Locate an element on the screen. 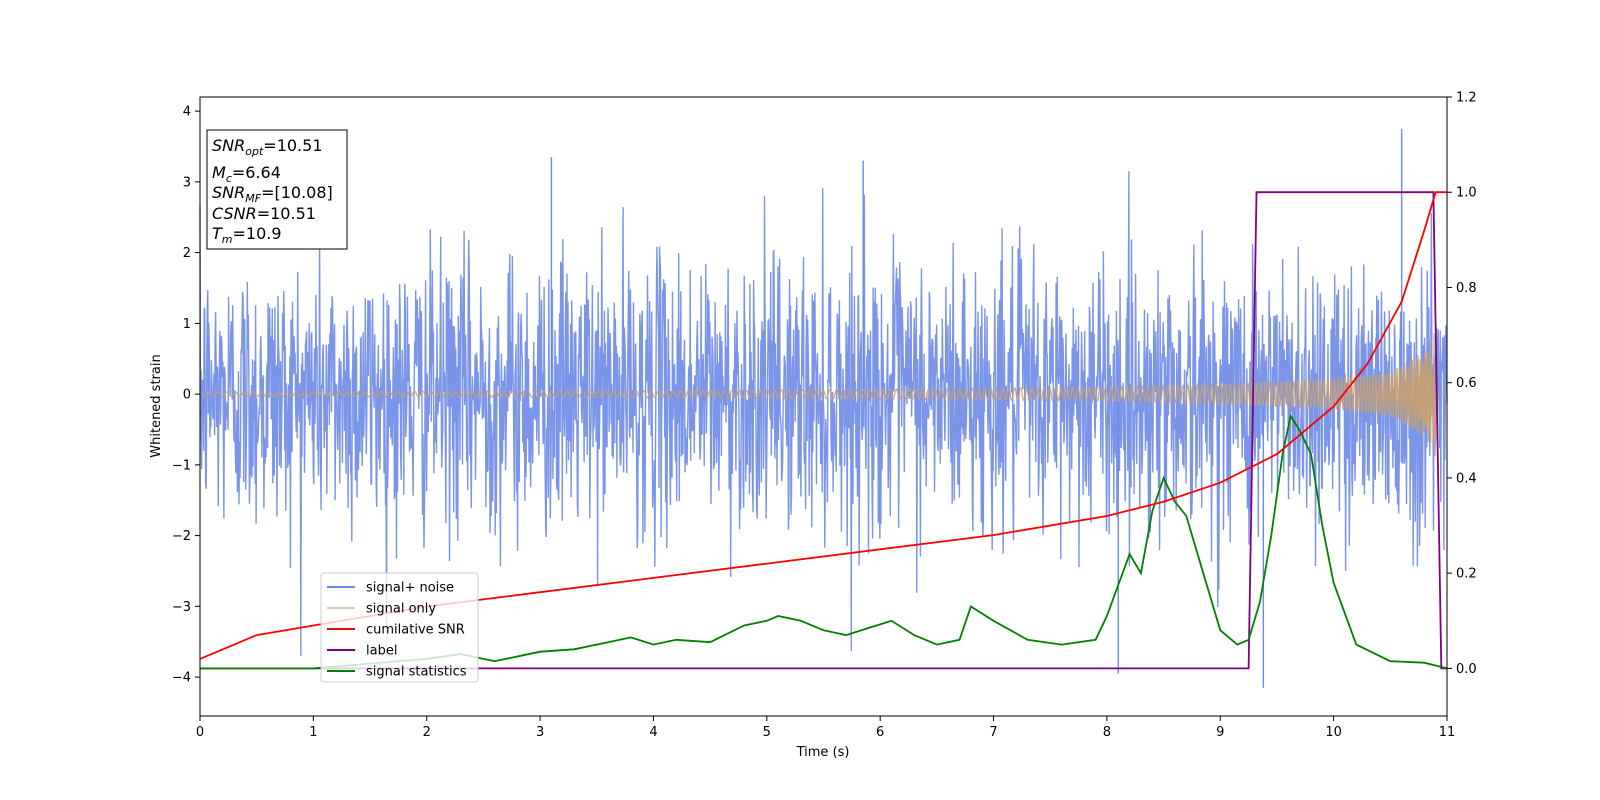  x-tick-label: 1 is located at coordinates (313, 732).